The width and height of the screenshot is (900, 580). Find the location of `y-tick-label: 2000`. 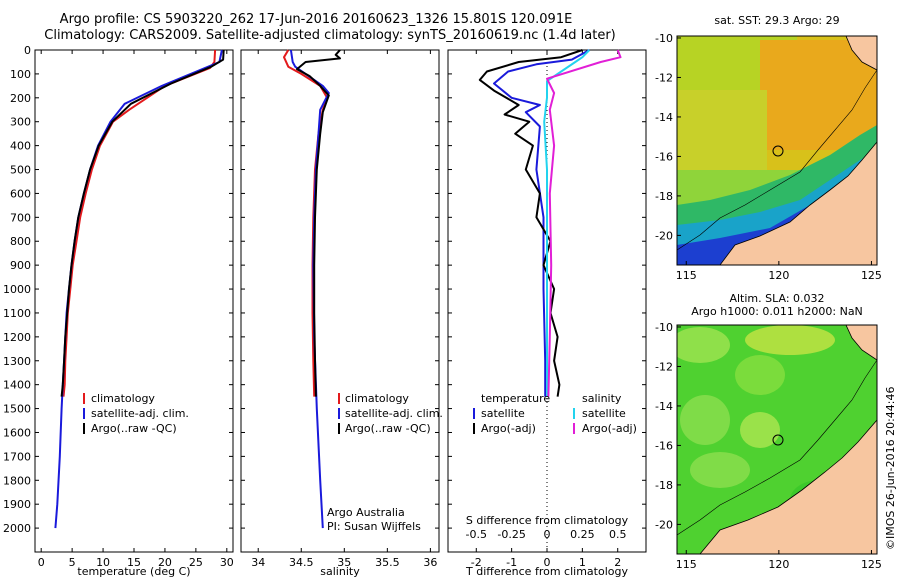

y-tick-label: 2000 is located at coordinates (17, 528).